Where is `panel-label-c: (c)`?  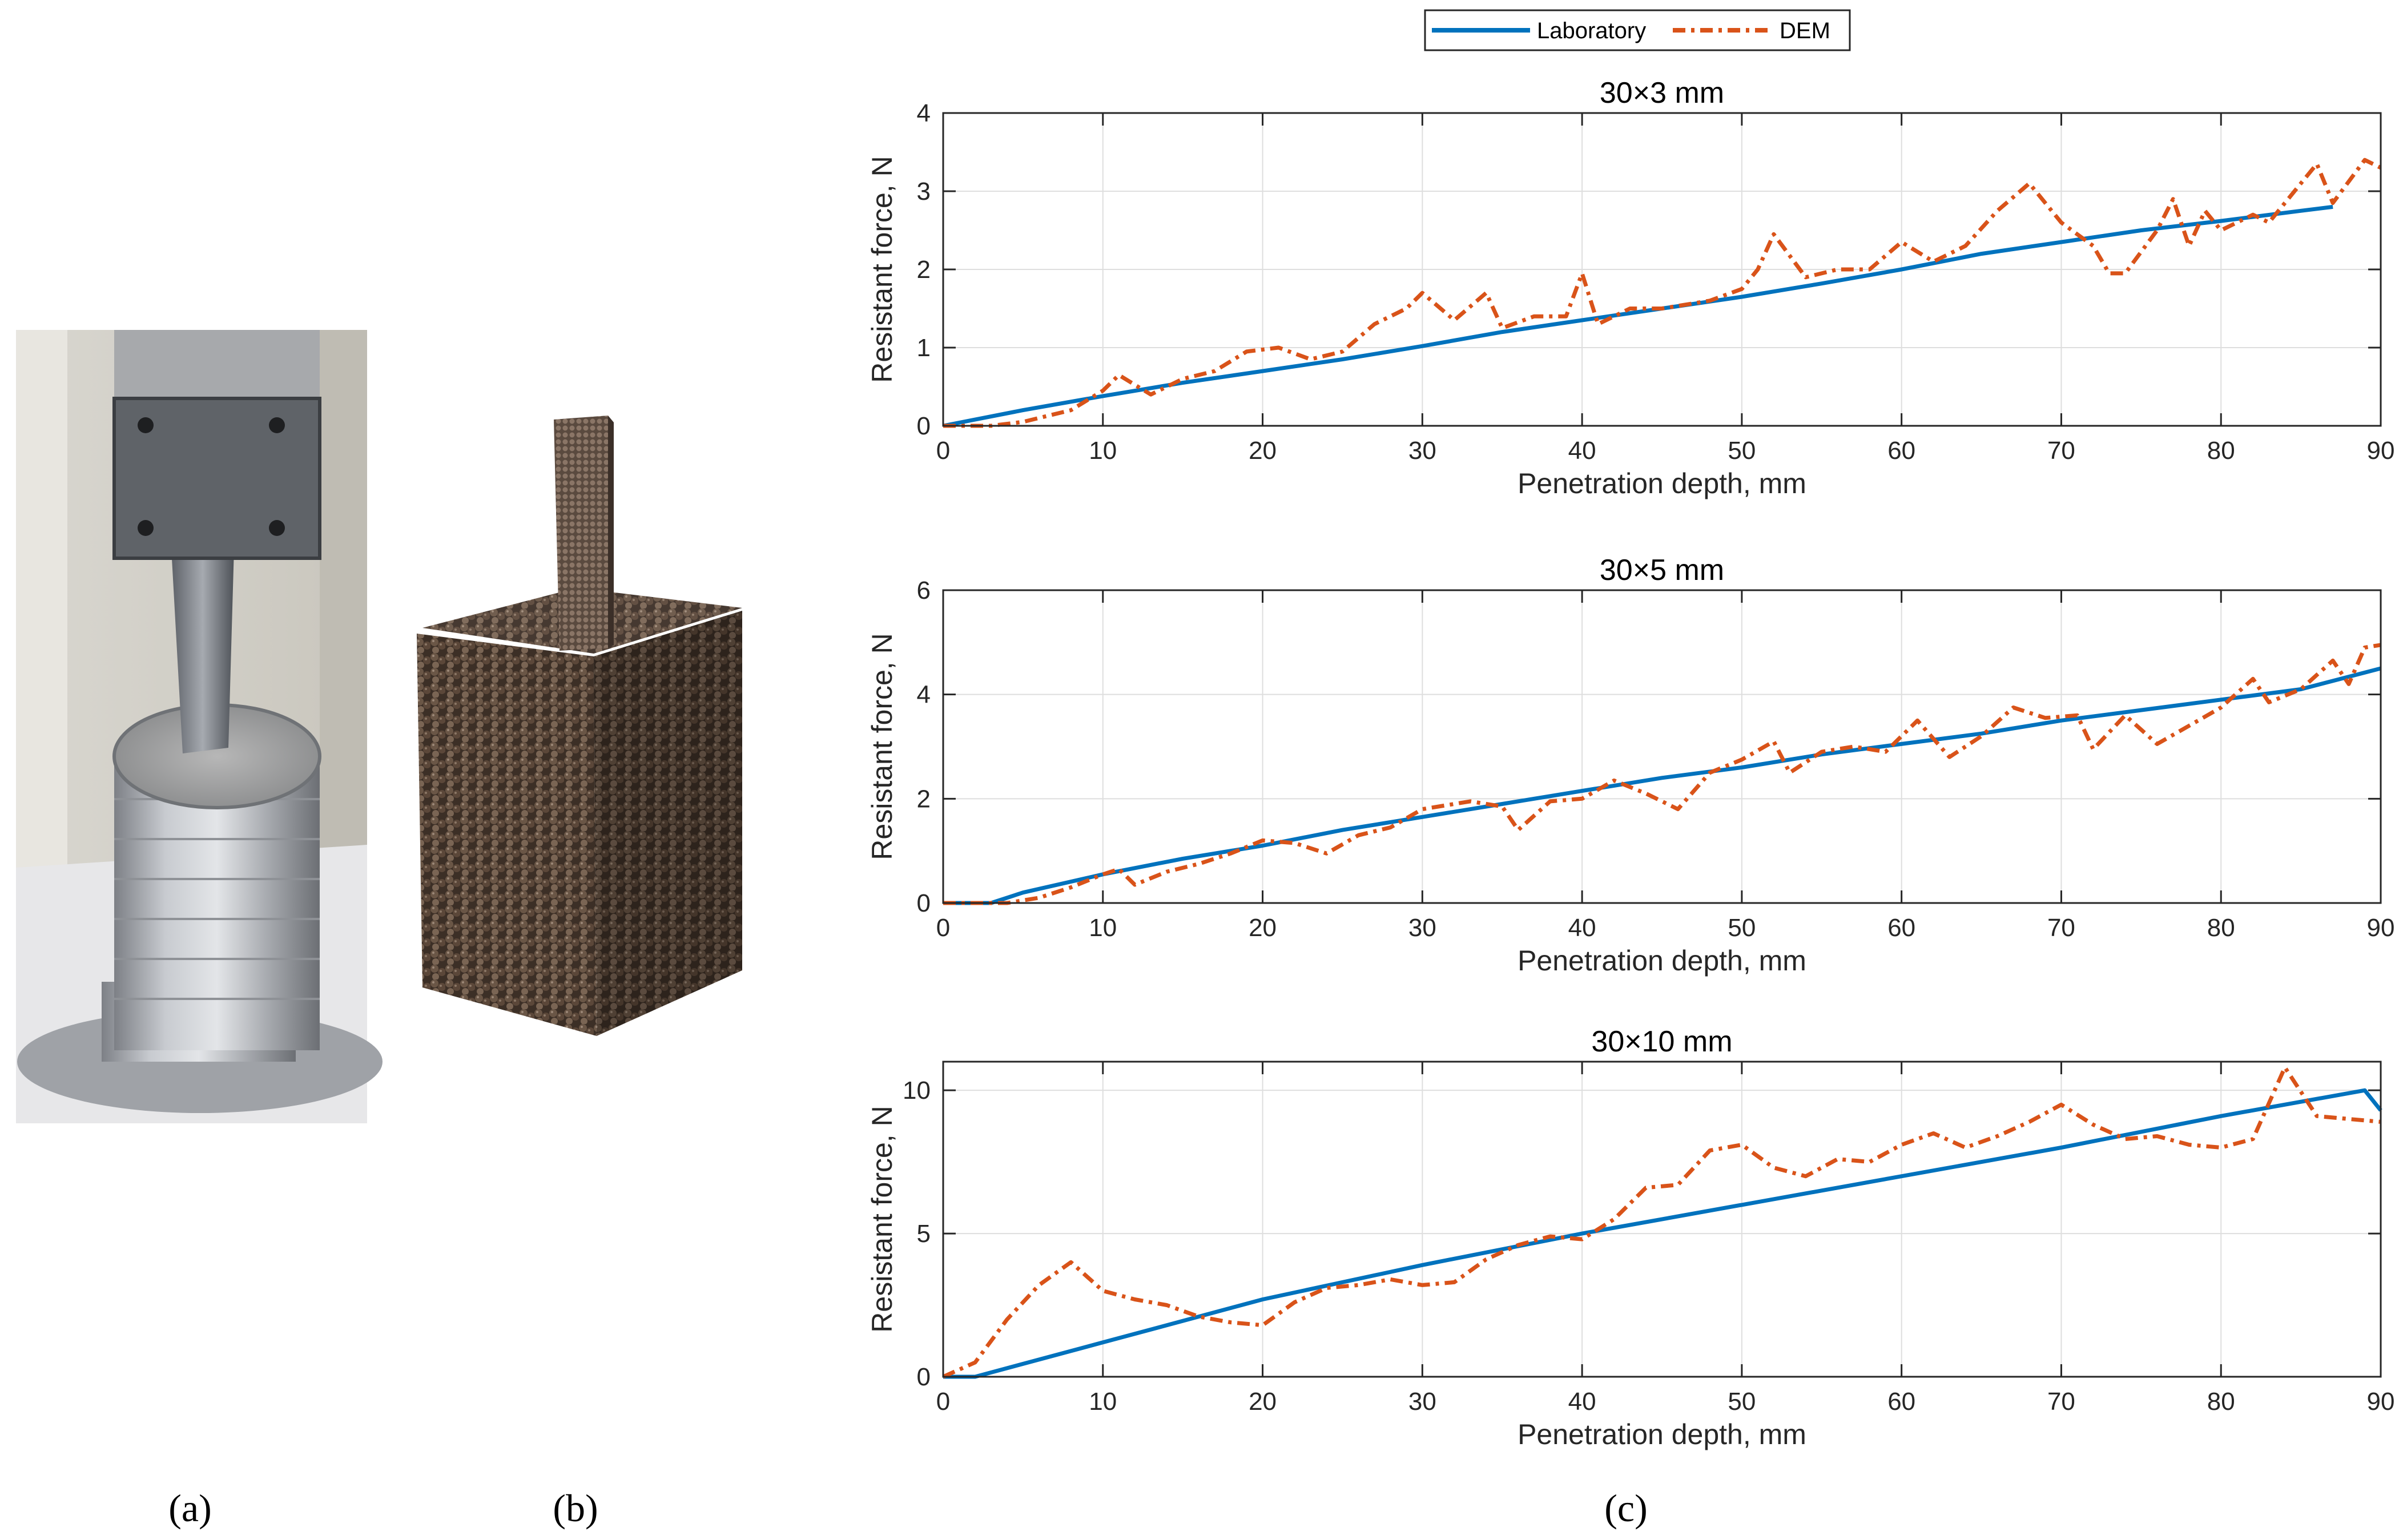
panel-label-c: (c) is located at coordinates (1626, 1508).